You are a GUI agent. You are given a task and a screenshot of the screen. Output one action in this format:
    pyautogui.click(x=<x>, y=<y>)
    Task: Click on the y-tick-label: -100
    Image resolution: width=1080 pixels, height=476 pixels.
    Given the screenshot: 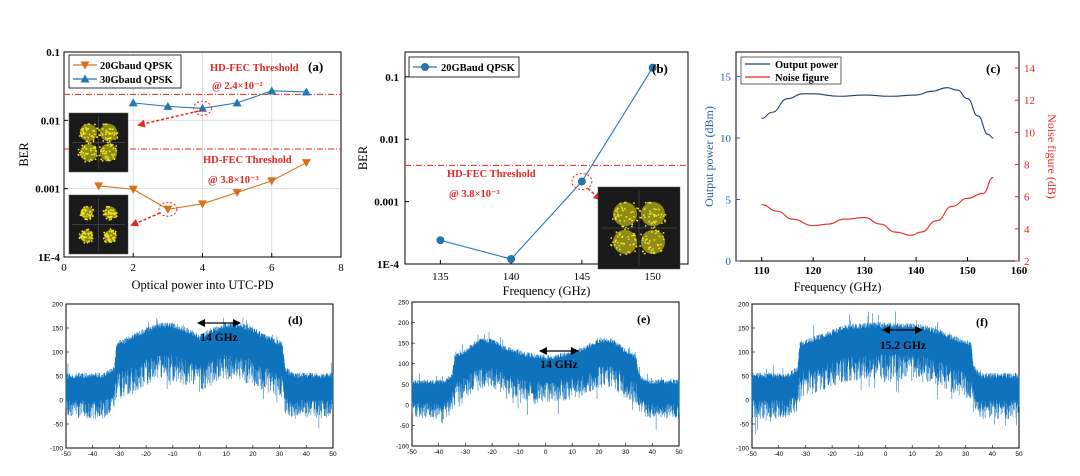 What is the action you would take?
    pyautogui.click(x=742, y=449)
    